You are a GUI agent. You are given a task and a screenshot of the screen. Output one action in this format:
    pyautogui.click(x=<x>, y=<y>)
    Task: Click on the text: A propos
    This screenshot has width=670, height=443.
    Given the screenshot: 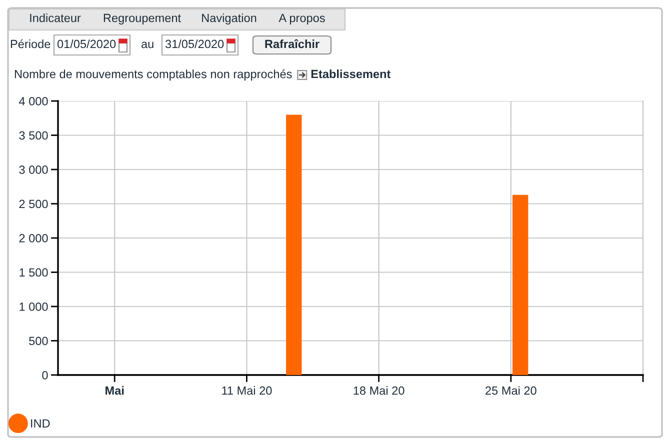 What is the action you would take?
    pyautogui.click(x=301, y=19)
    